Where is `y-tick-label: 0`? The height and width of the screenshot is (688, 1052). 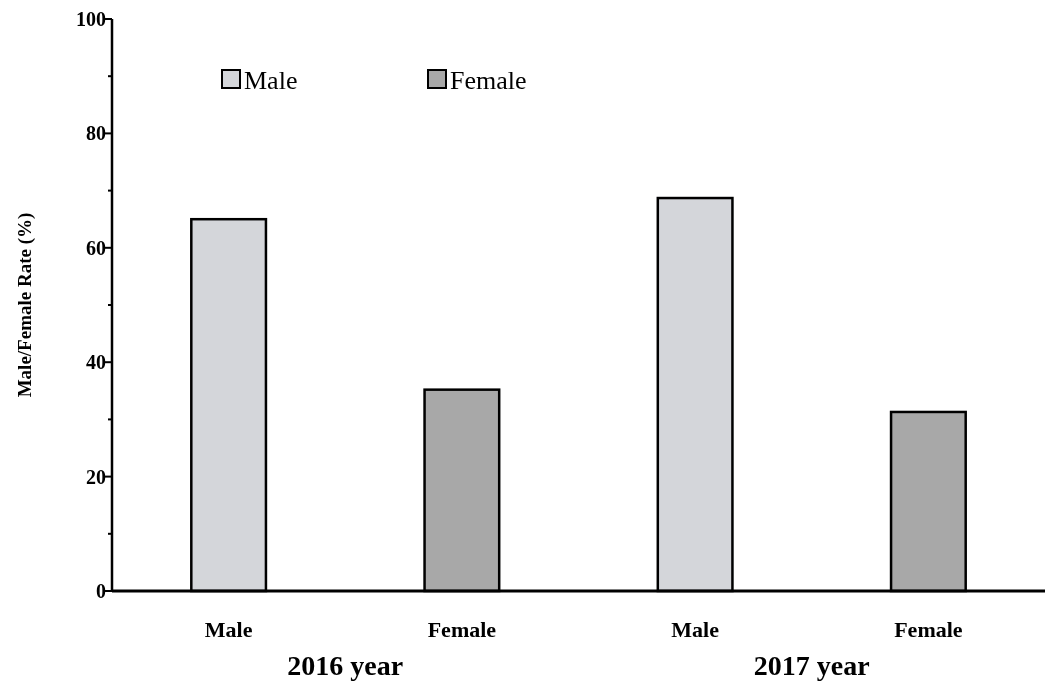
y-tick-label: 0 is located at coordinates (101, 591).